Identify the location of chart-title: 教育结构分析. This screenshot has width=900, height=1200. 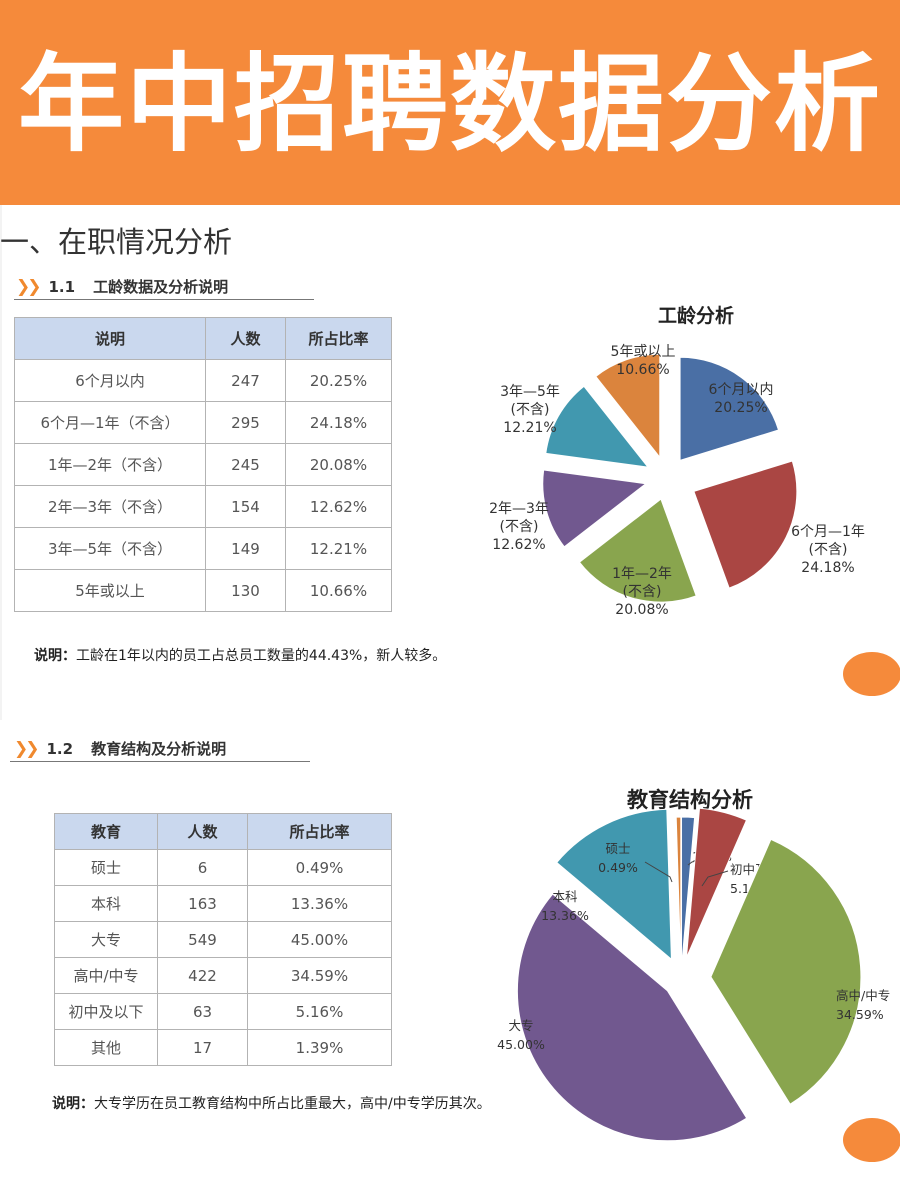
(690, 800).